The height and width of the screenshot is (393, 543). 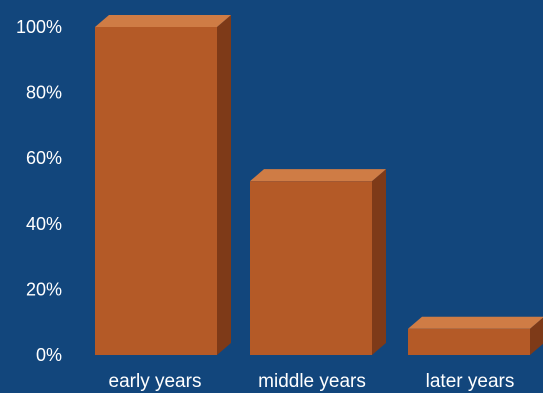 I want to click on bar-middle-years, so click(x=318, y=262).